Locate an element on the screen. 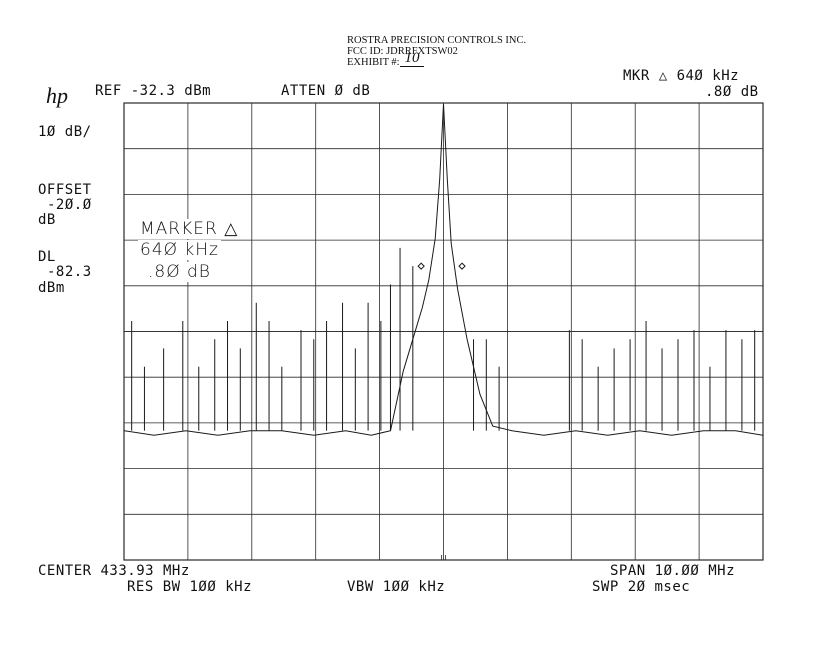 The image size is (819, 650). marker-readout-level: .8Ø dB is located at coordinates (732, 92).